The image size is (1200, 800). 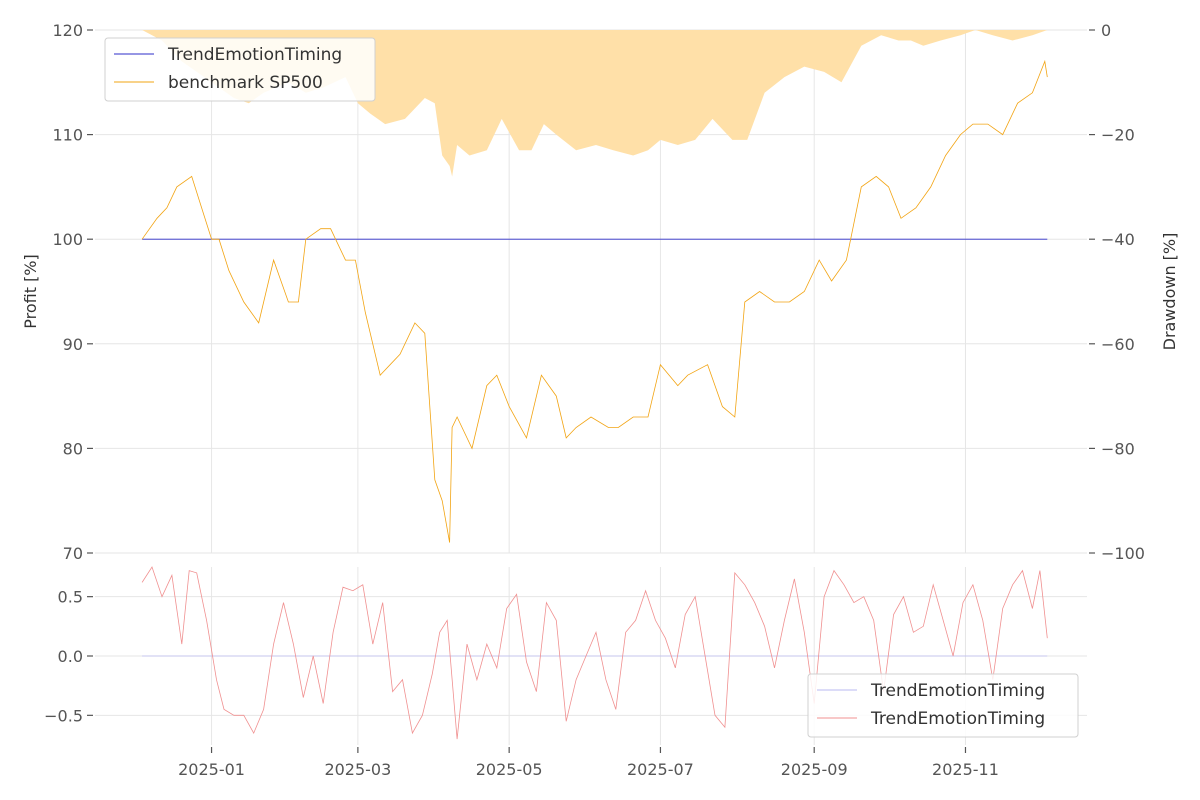 What do you see at coordinates (67, 135) in the screenshot?
I see `profit-tick-label: 110` at bounding box center [67, 135].